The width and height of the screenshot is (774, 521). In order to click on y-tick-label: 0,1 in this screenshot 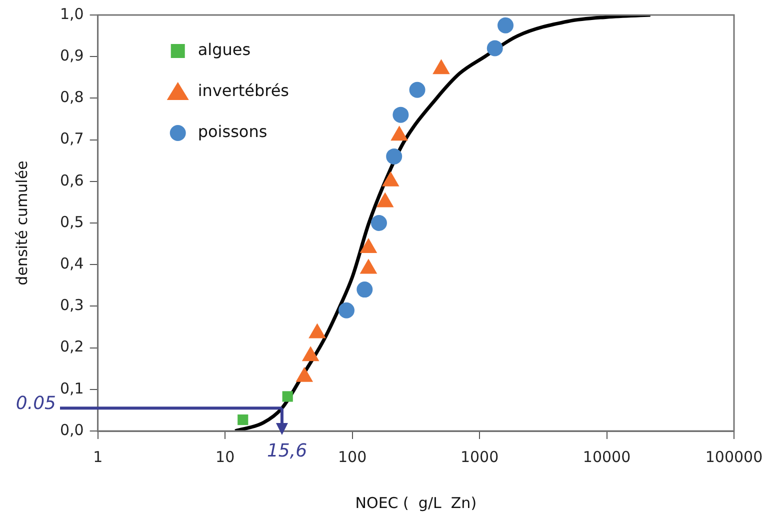, I will do `click(72, 388)`.